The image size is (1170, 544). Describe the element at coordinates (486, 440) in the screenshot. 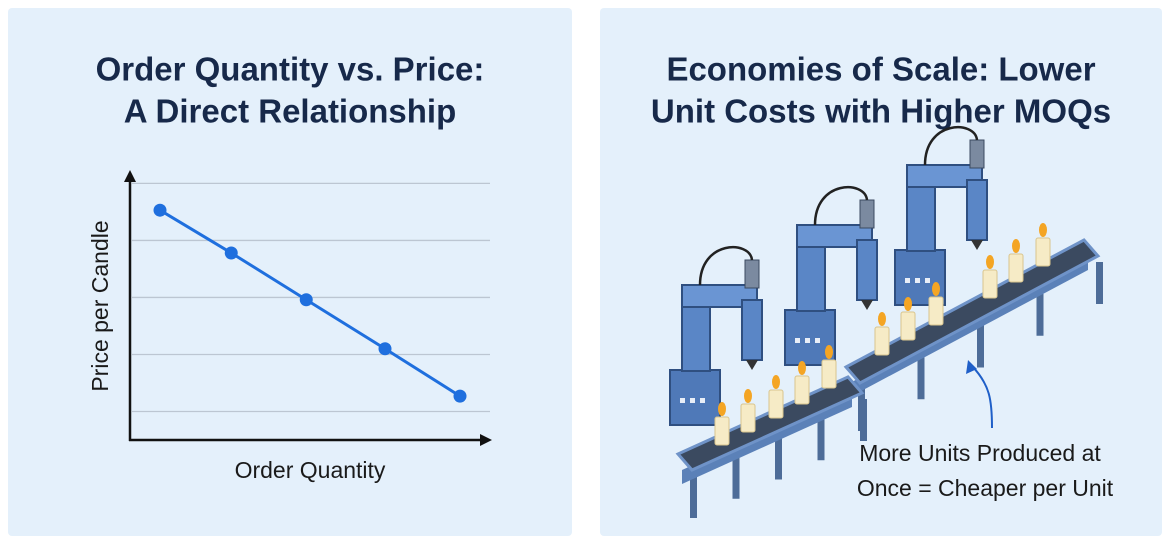

I see `x-axis-arrow` at that location.